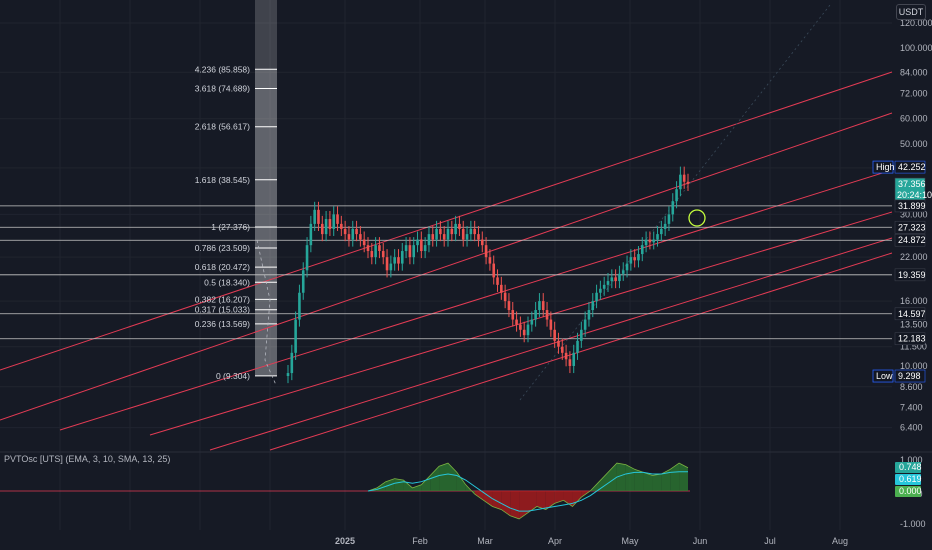  I want to click on tag-value-3: 27.323, so click(912, 227).